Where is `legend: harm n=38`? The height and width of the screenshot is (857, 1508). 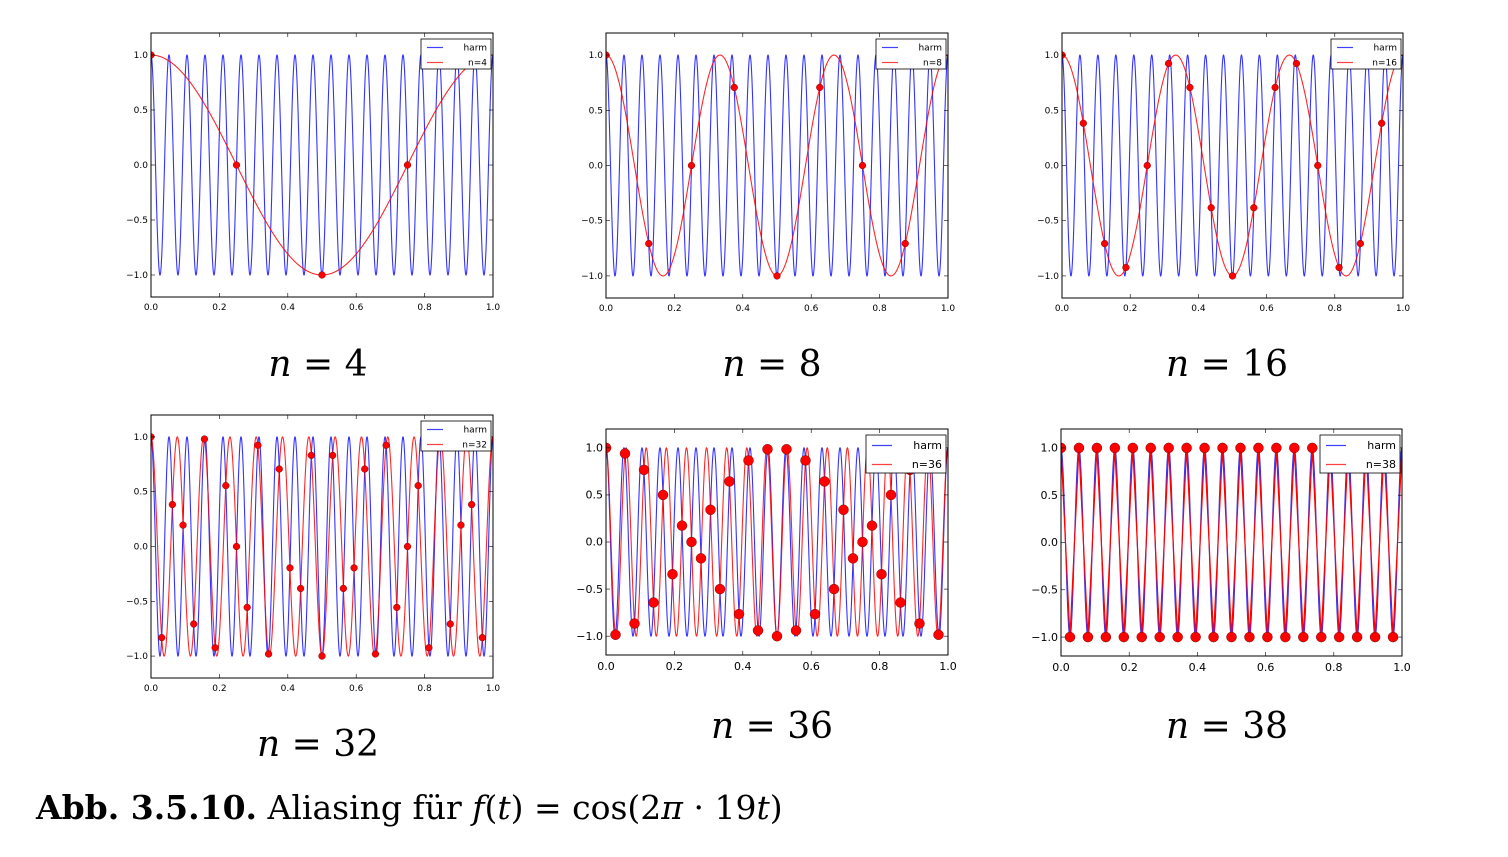
legend: harm n=38 is located at coordinates (1360, 454).